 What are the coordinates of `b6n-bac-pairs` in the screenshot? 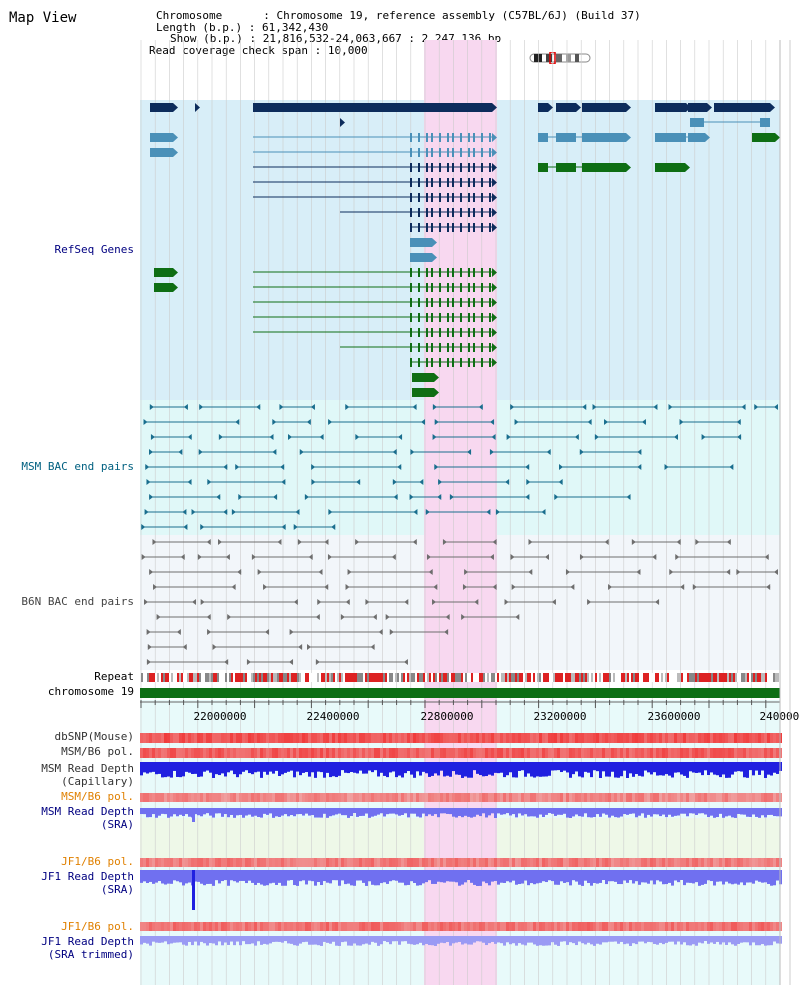 It's located at (459, 602).